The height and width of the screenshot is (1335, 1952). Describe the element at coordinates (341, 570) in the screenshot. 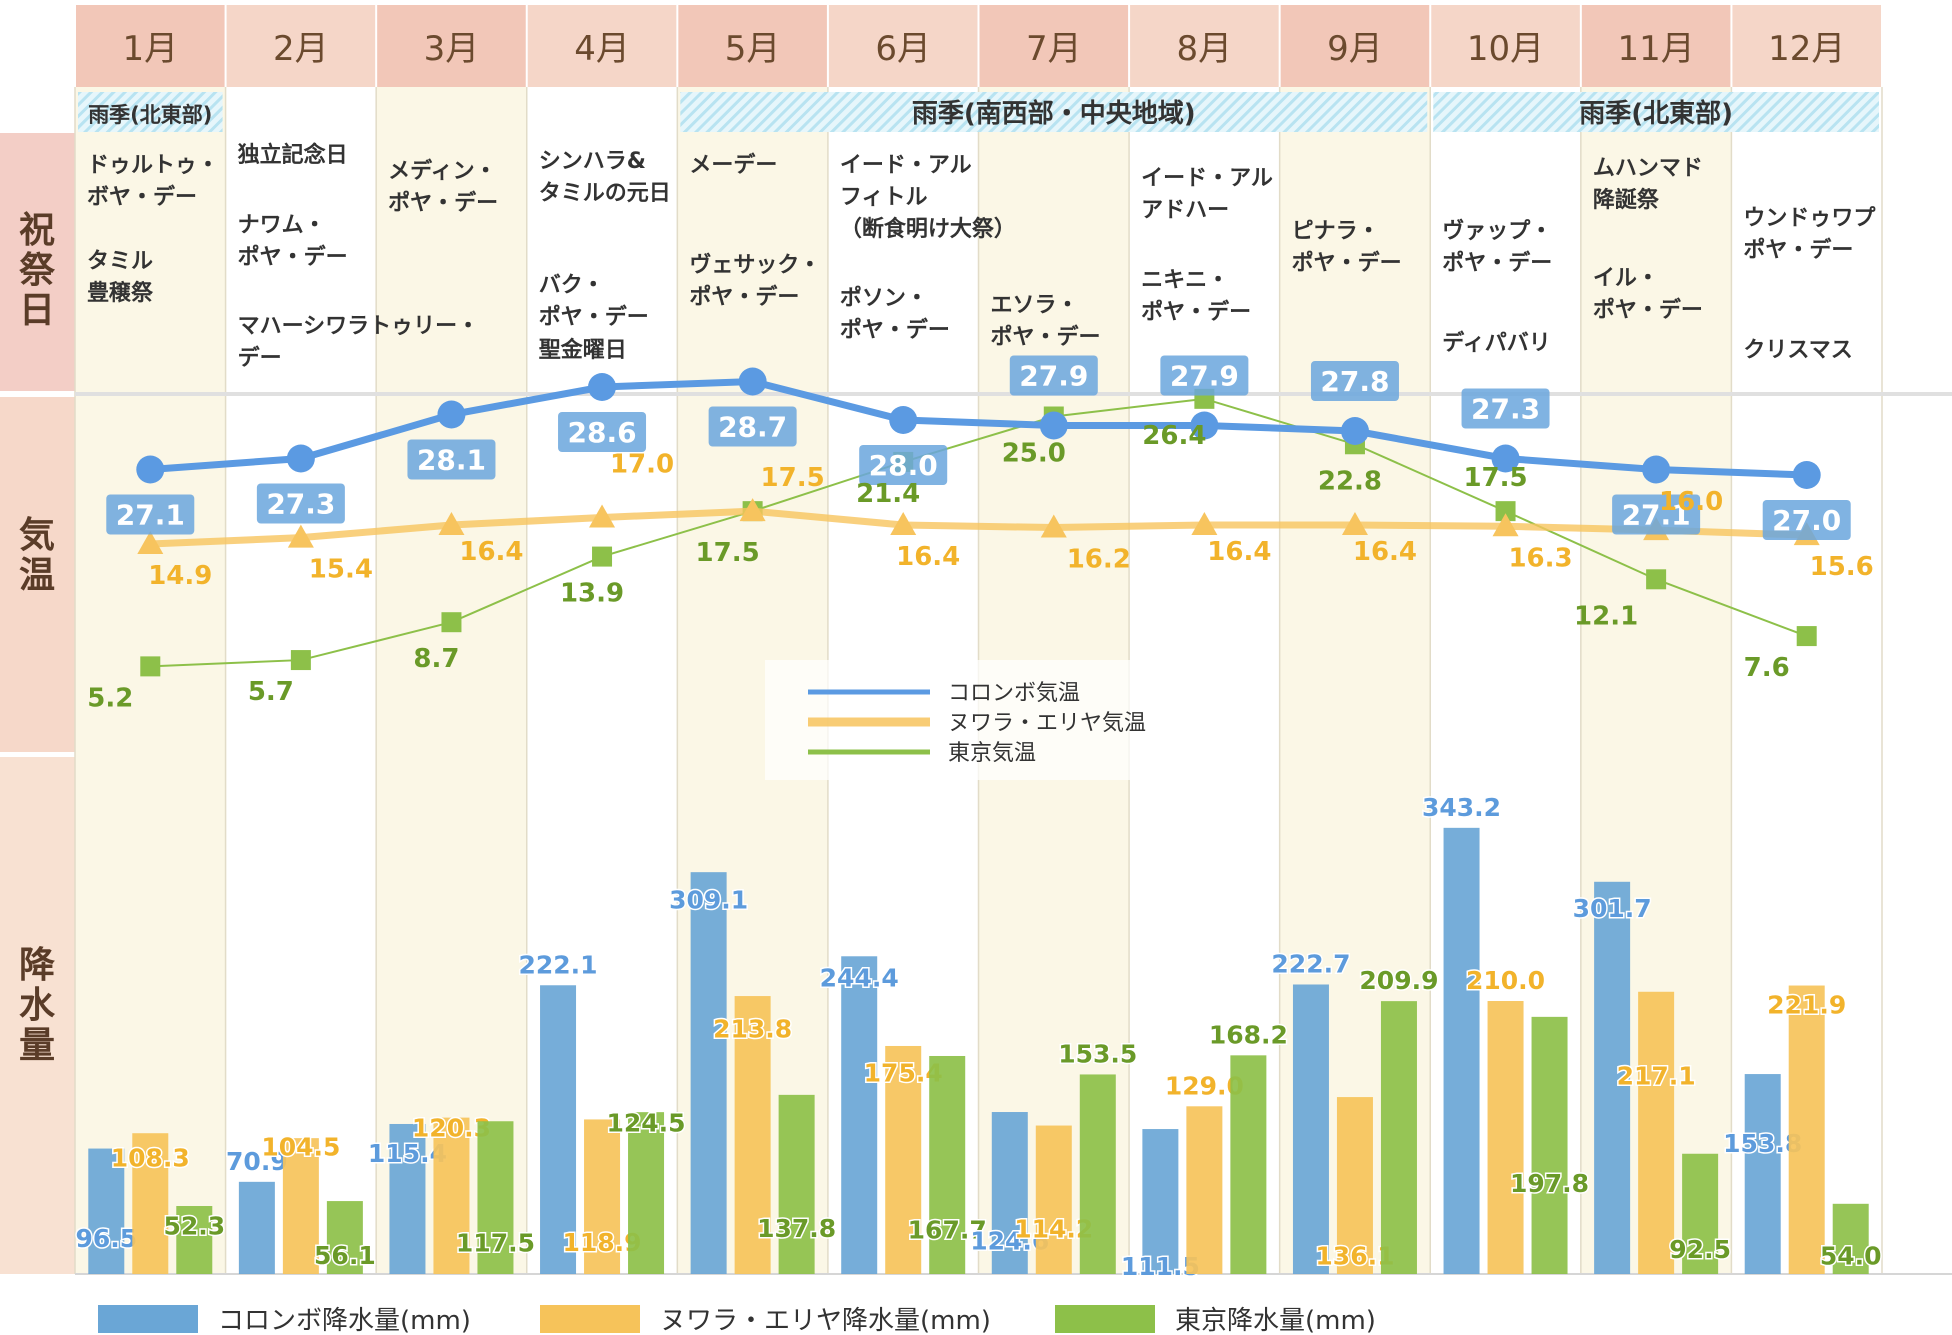

I see `nuwara-temp-label: 15.4` at that location.